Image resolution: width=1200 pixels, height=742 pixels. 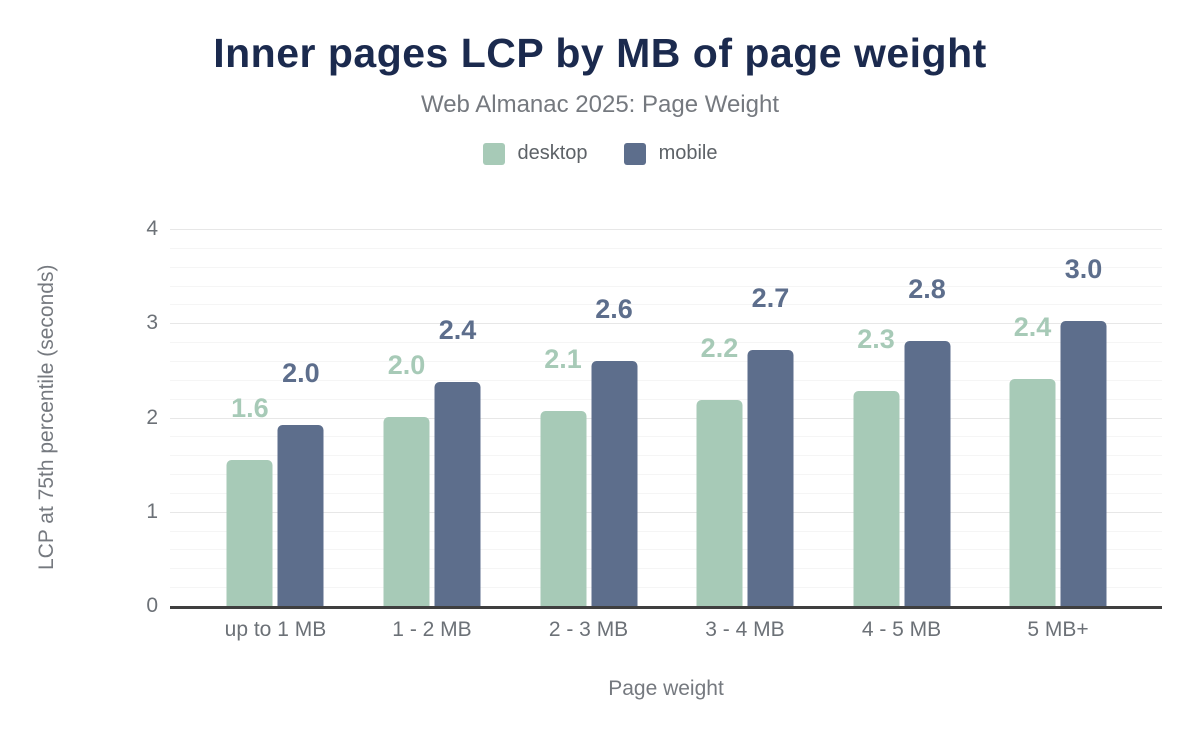 I want to click on bar-value-label-desktop: 2.3, so click(x=876, y=339).